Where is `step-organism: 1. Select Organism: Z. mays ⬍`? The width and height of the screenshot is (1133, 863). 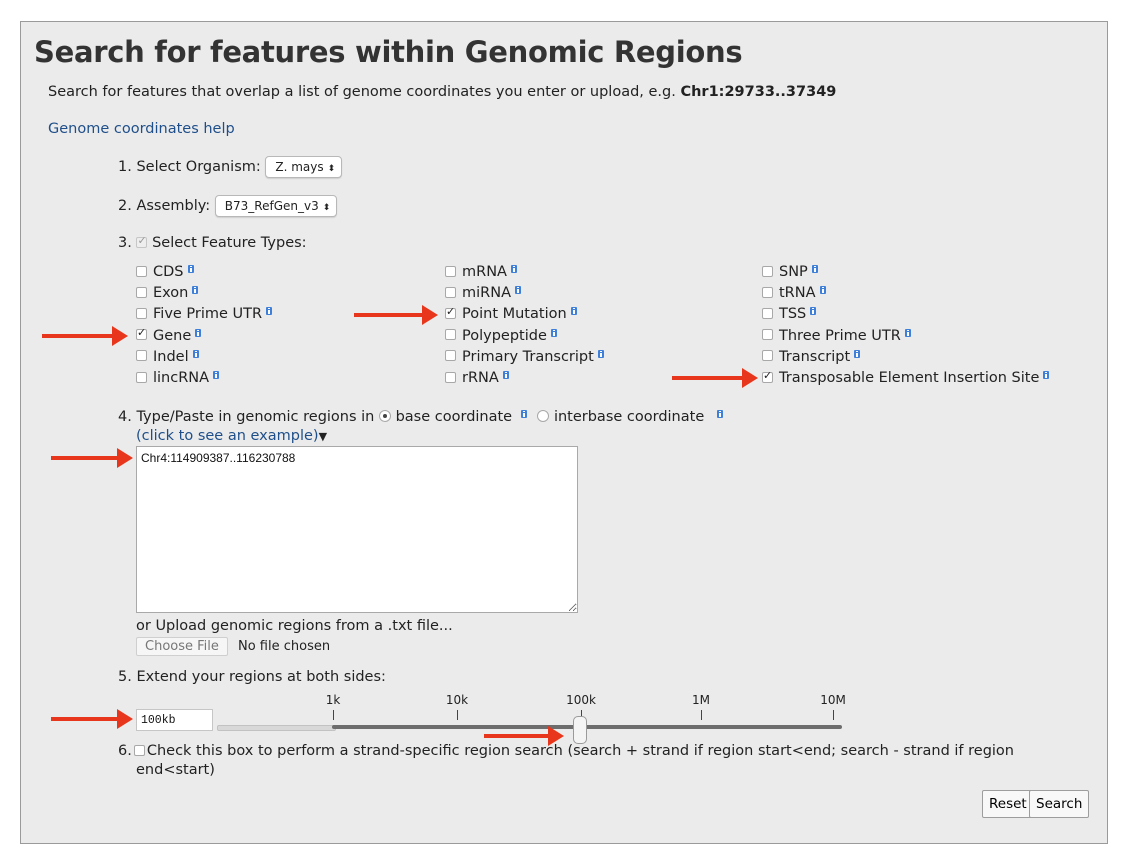 step-organism: 1. Select Organism: Z. mays ⬍ is located at coordinates (230, 167).